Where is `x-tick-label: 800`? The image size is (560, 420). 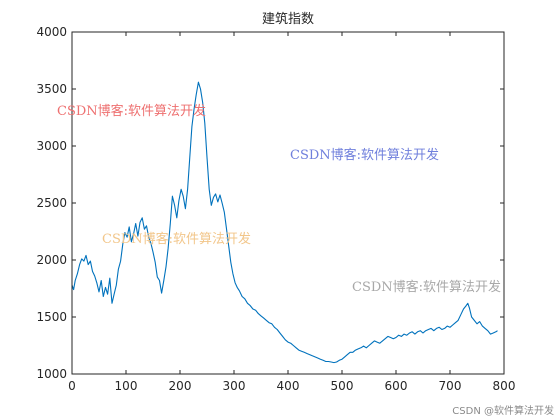
x-tick-label: 800 is located at coordinates (504, 386).